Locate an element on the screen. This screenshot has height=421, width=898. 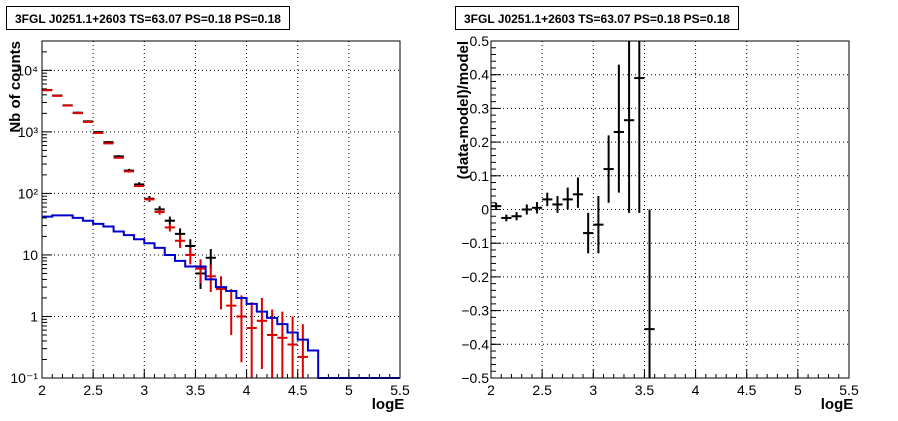
y-tick-label: 10² is located at coordinates (28, 193).